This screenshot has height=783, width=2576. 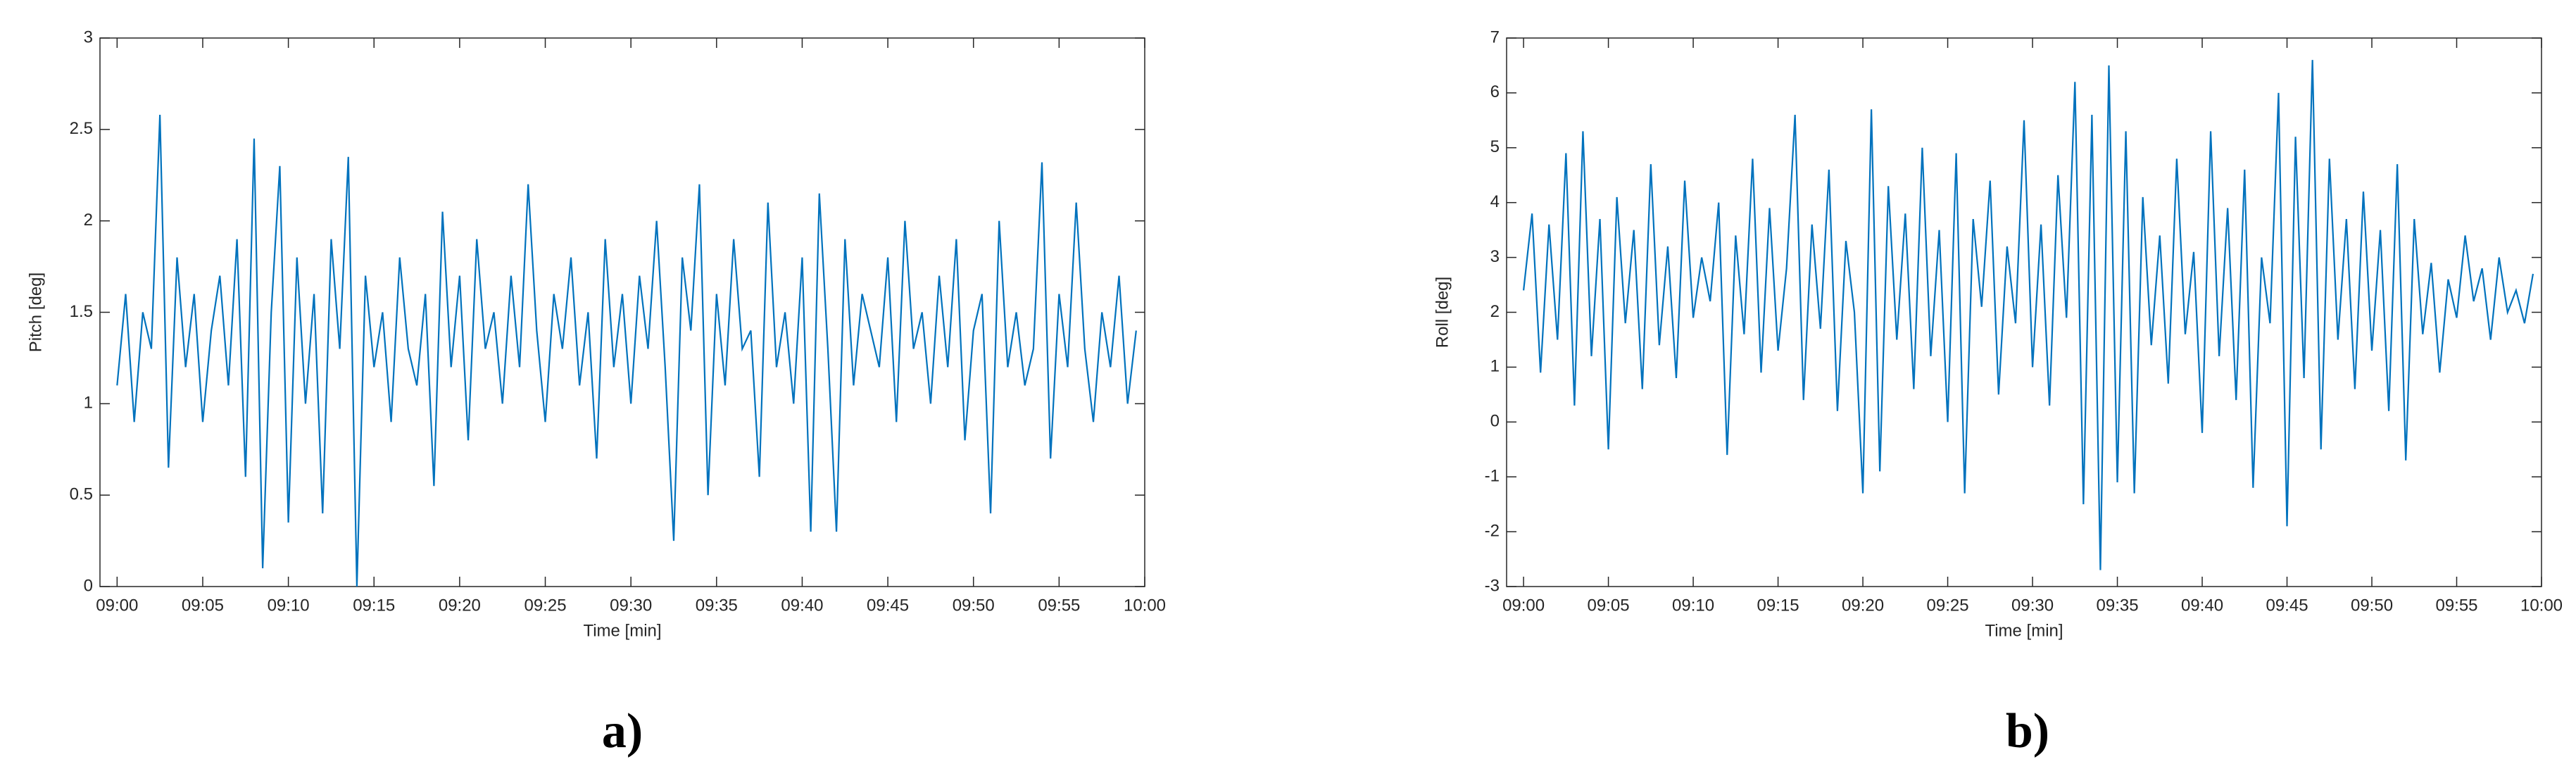 What do you see at coordinates (1493, 530) in the screenshot?
I see `y-tick-label: -2` at bounding box center [1493, 530].